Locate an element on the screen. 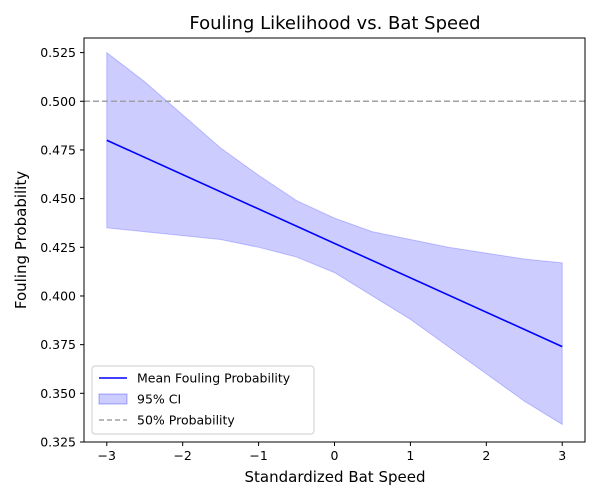 The width and height of the screenshot is (600, 500). y-tick-label: 0.350 is located at coordinates (58, 393).